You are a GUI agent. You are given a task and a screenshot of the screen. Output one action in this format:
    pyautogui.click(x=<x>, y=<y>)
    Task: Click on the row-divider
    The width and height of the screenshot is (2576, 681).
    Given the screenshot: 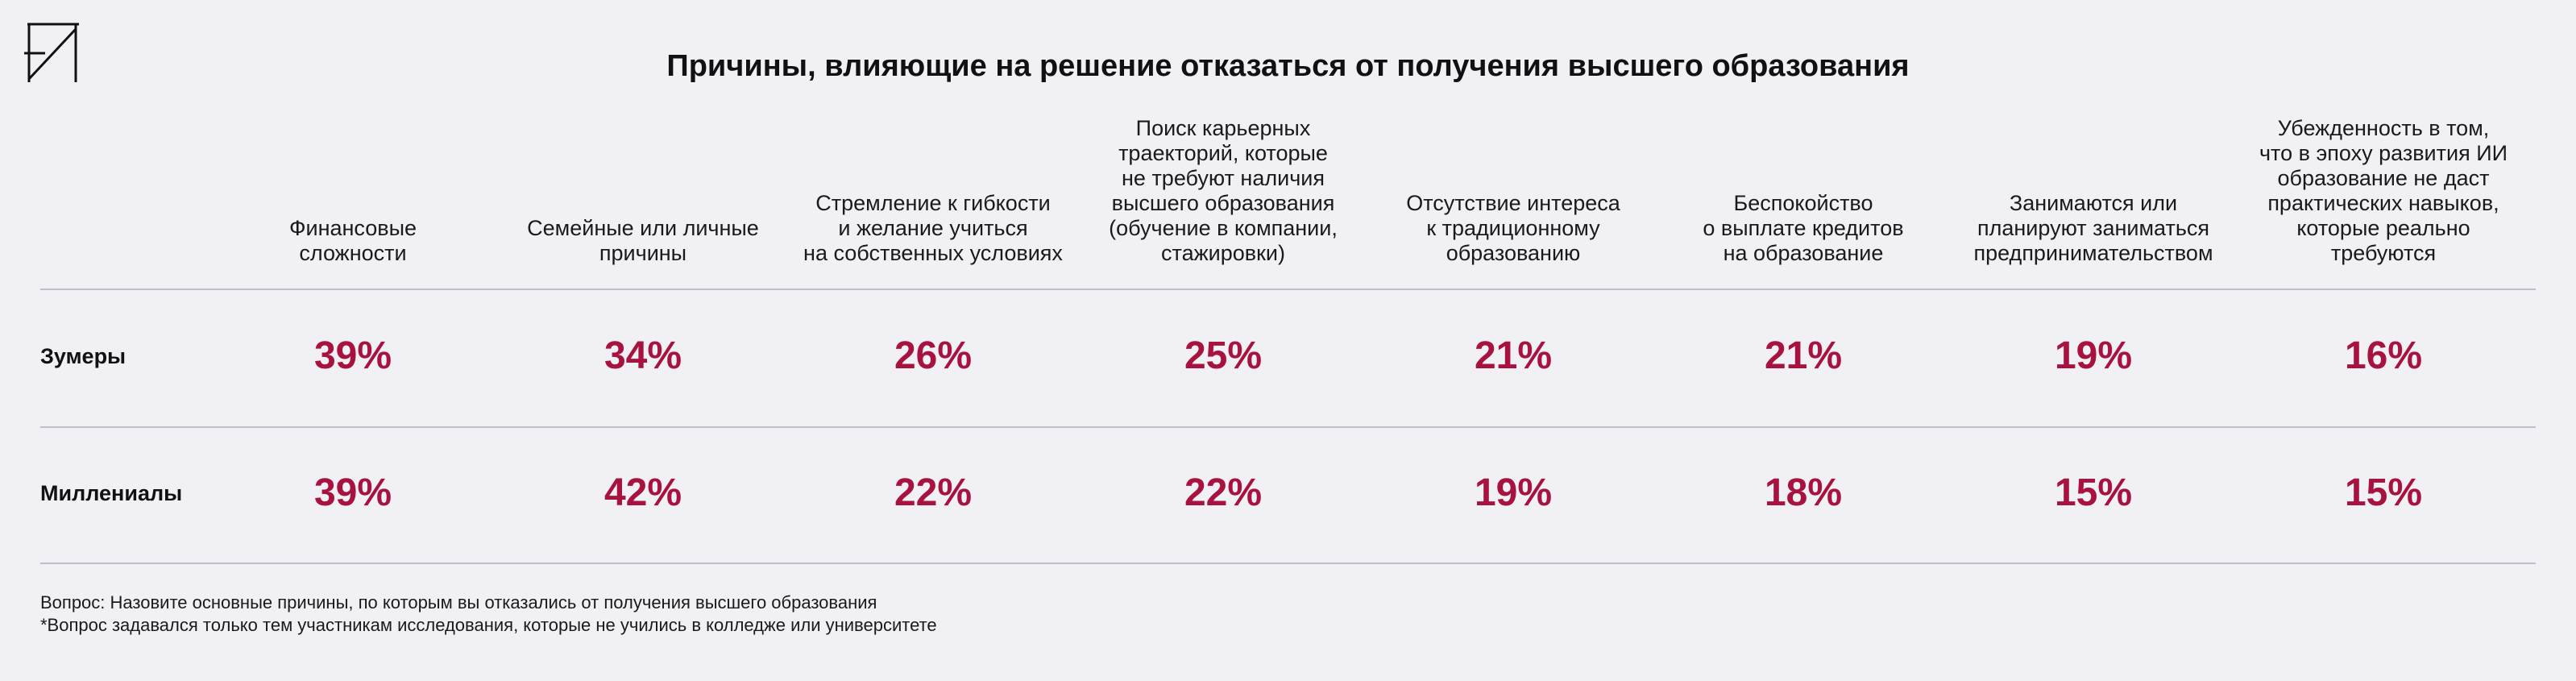 What is the action you would take?
    pyautogui.click(x=1288, y=427)
    